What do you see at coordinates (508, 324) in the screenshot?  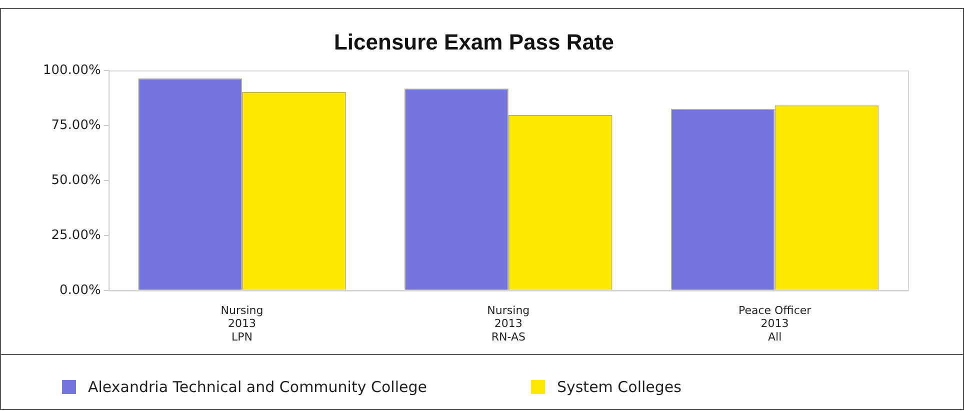 I see `x-tick-label: Nursing 2013 RN-AS` at bounding box center [508, 324].